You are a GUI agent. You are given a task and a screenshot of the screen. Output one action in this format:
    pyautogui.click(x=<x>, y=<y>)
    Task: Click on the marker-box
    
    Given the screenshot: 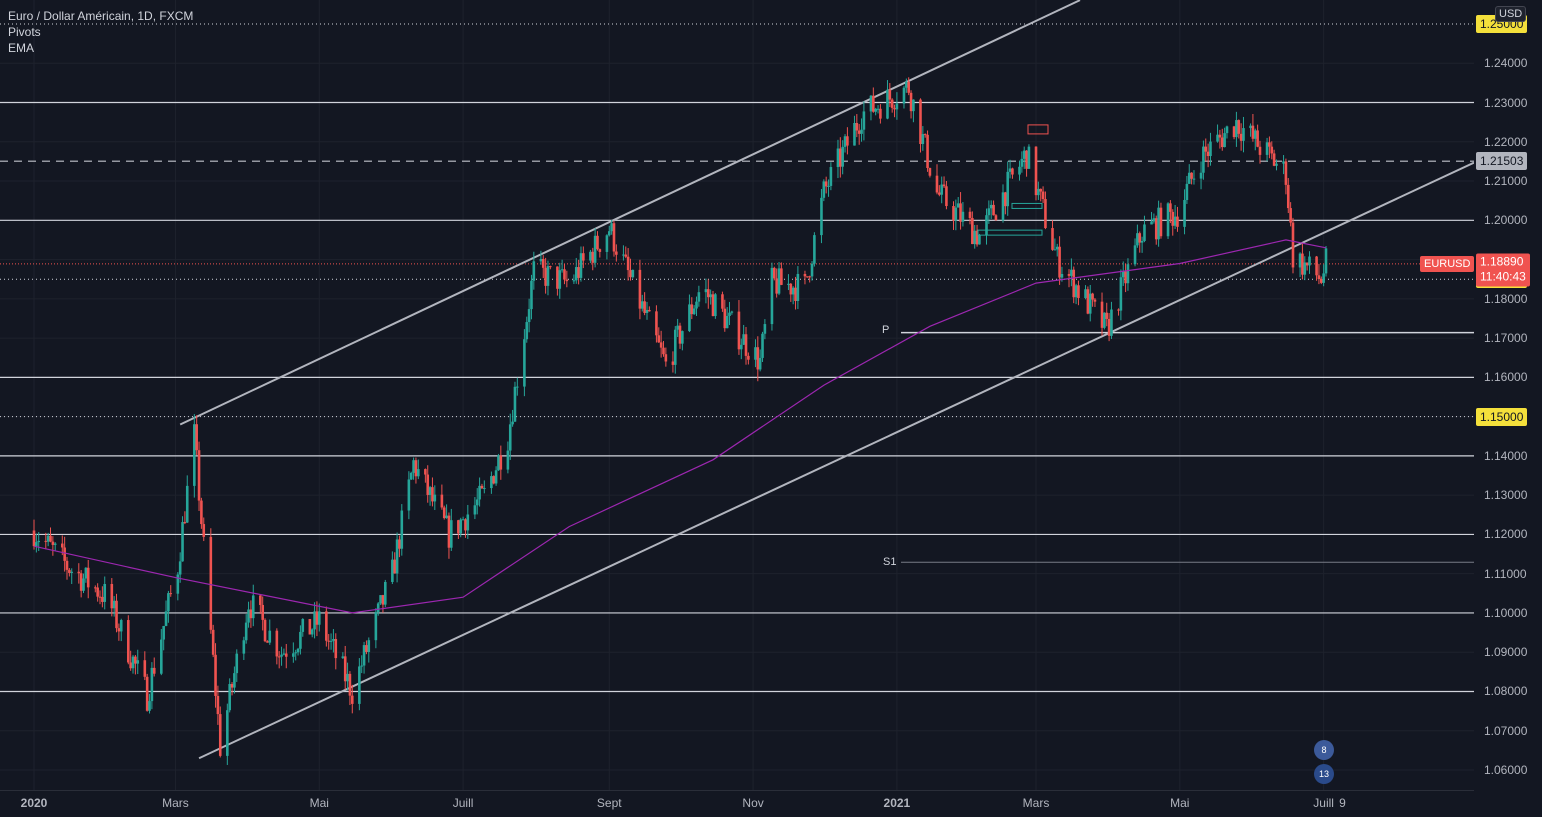 What is the action you would take?
    pyautogui.click(x=1027, y=205)
    